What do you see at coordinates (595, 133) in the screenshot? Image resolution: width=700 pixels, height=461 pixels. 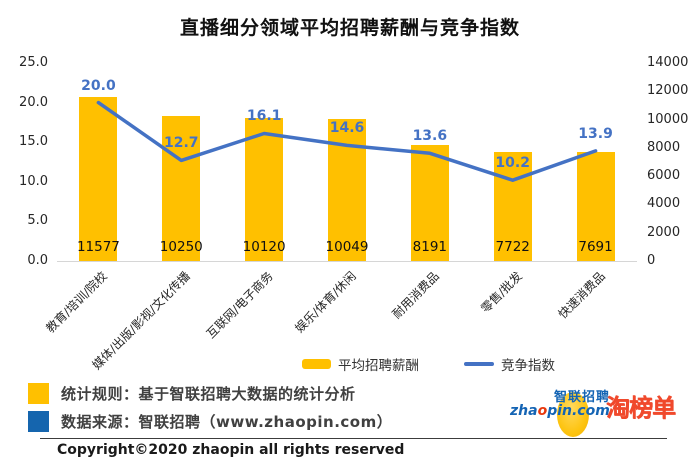 I see `line-value-label: 13.9` at bounding box center [595, 133].